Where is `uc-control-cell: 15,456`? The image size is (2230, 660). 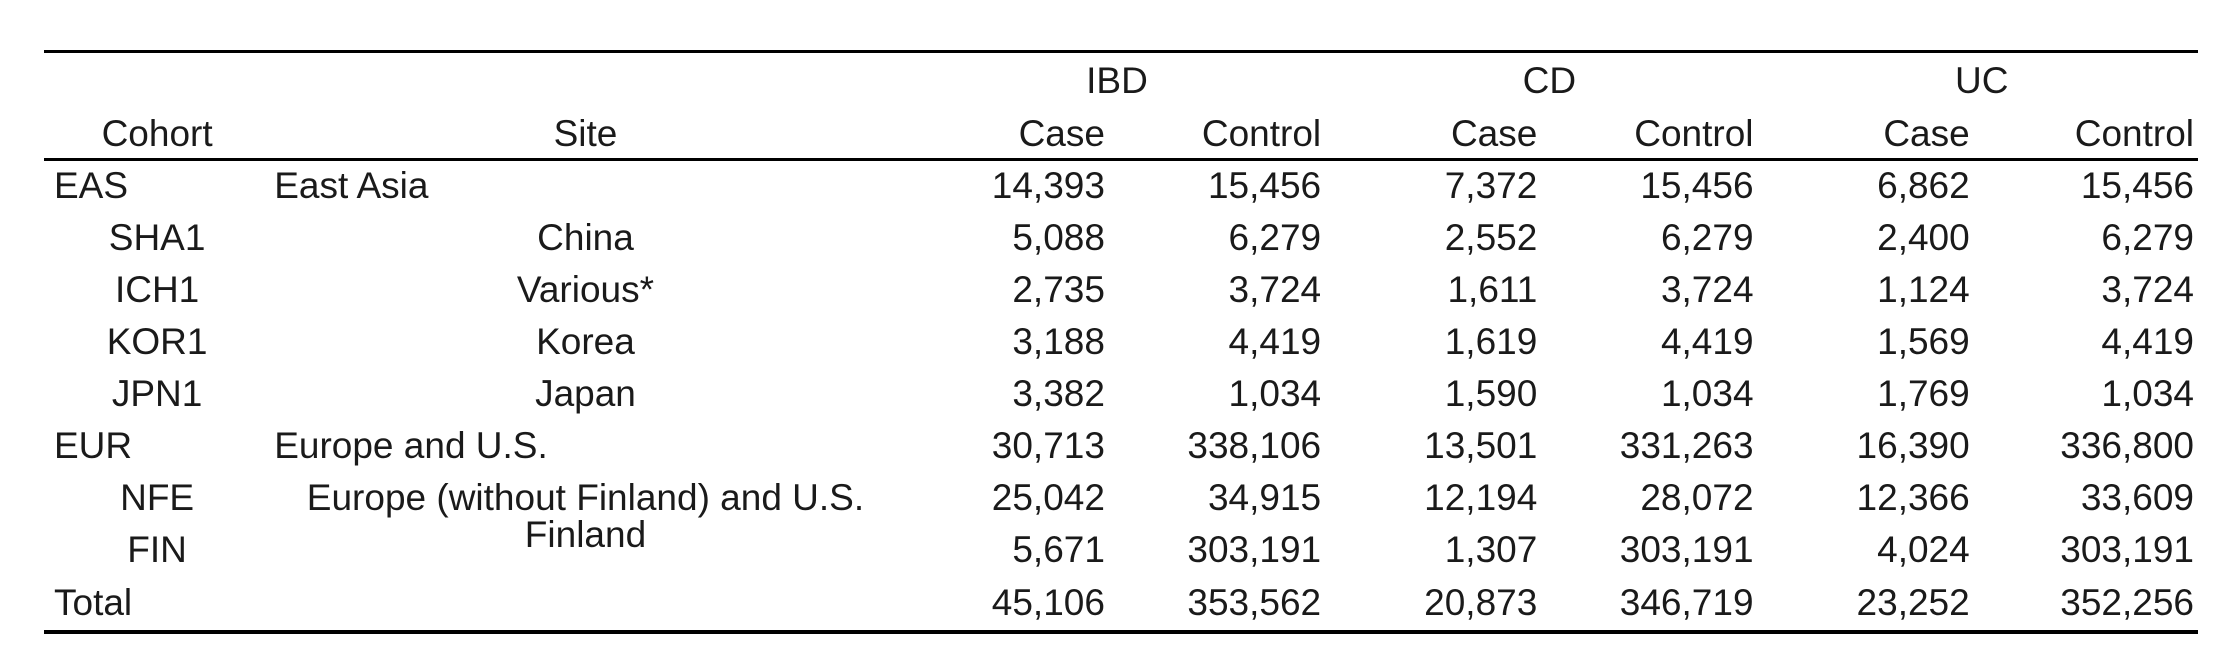
uc-control-cell: 15,456 is located at coordinates (2137, 186).